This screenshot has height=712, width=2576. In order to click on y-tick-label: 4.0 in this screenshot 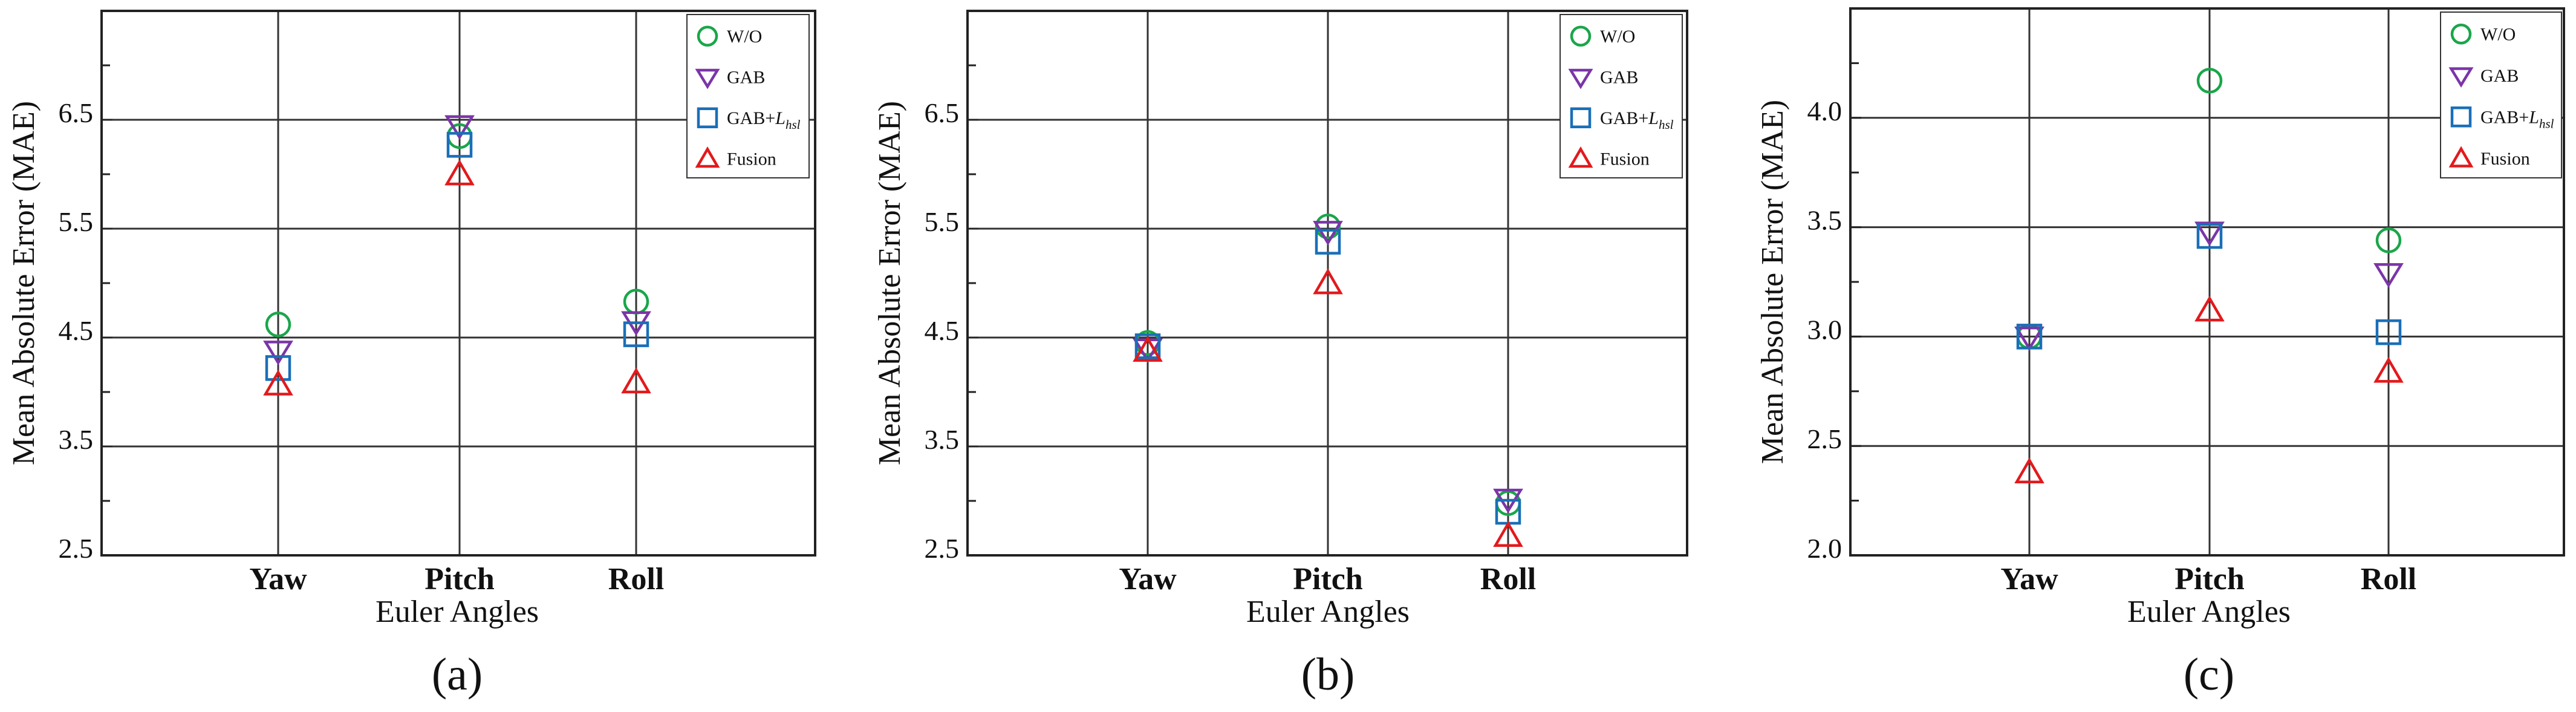, I will do `click(1825, 111)`.